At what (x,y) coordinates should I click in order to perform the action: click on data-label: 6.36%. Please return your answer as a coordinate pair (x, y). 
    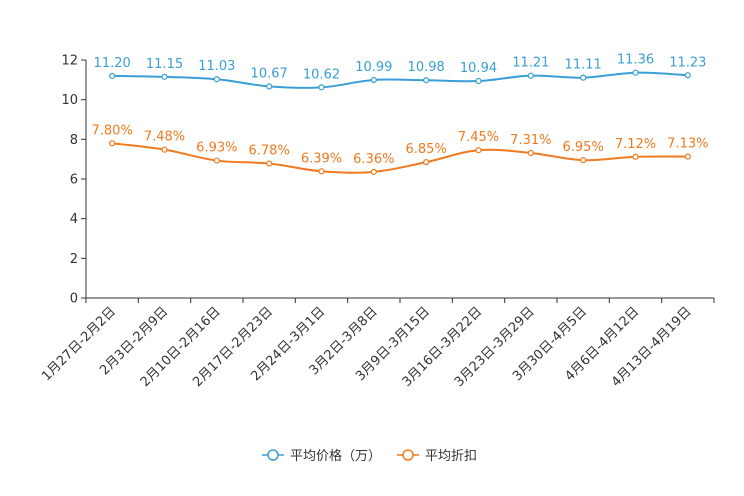
    Looking at the image, I should click on (373, 159).